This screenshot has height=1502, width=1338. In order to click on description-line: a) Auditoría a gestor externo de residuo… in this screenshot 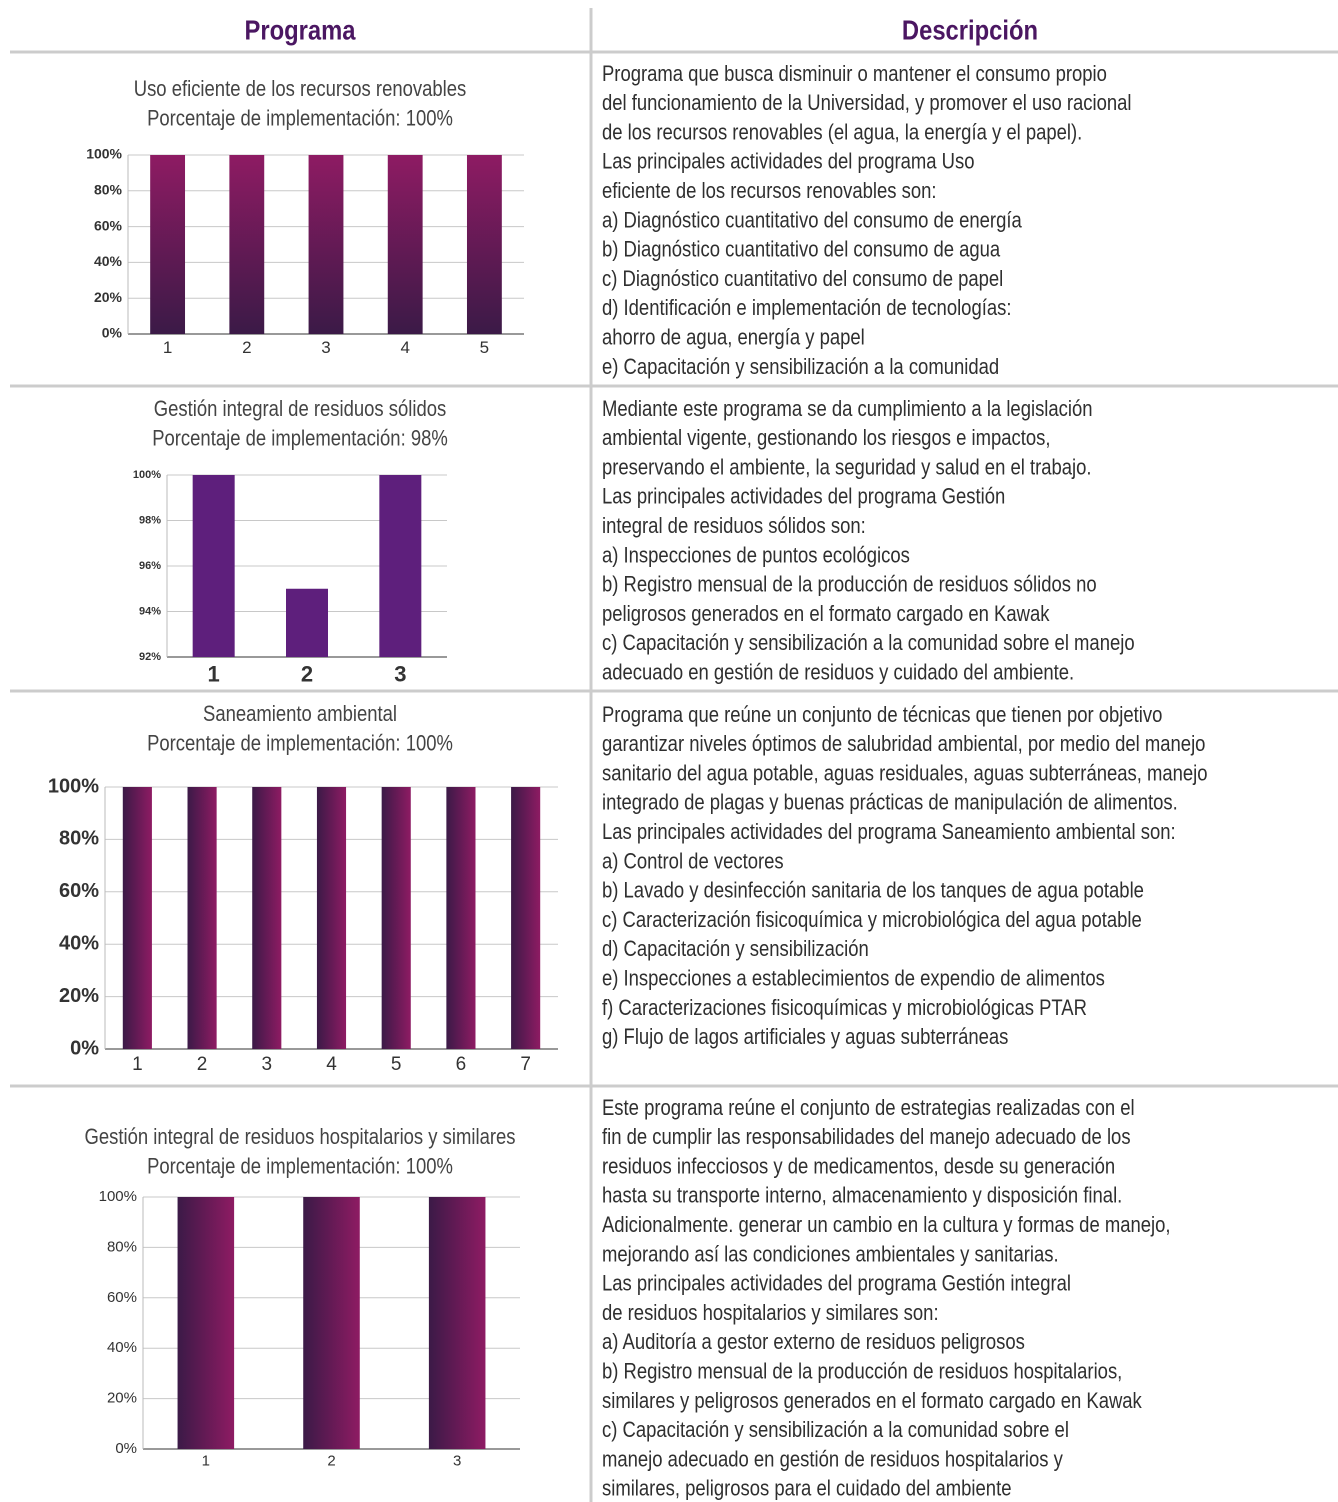, I will do `click(813, 1343)`.